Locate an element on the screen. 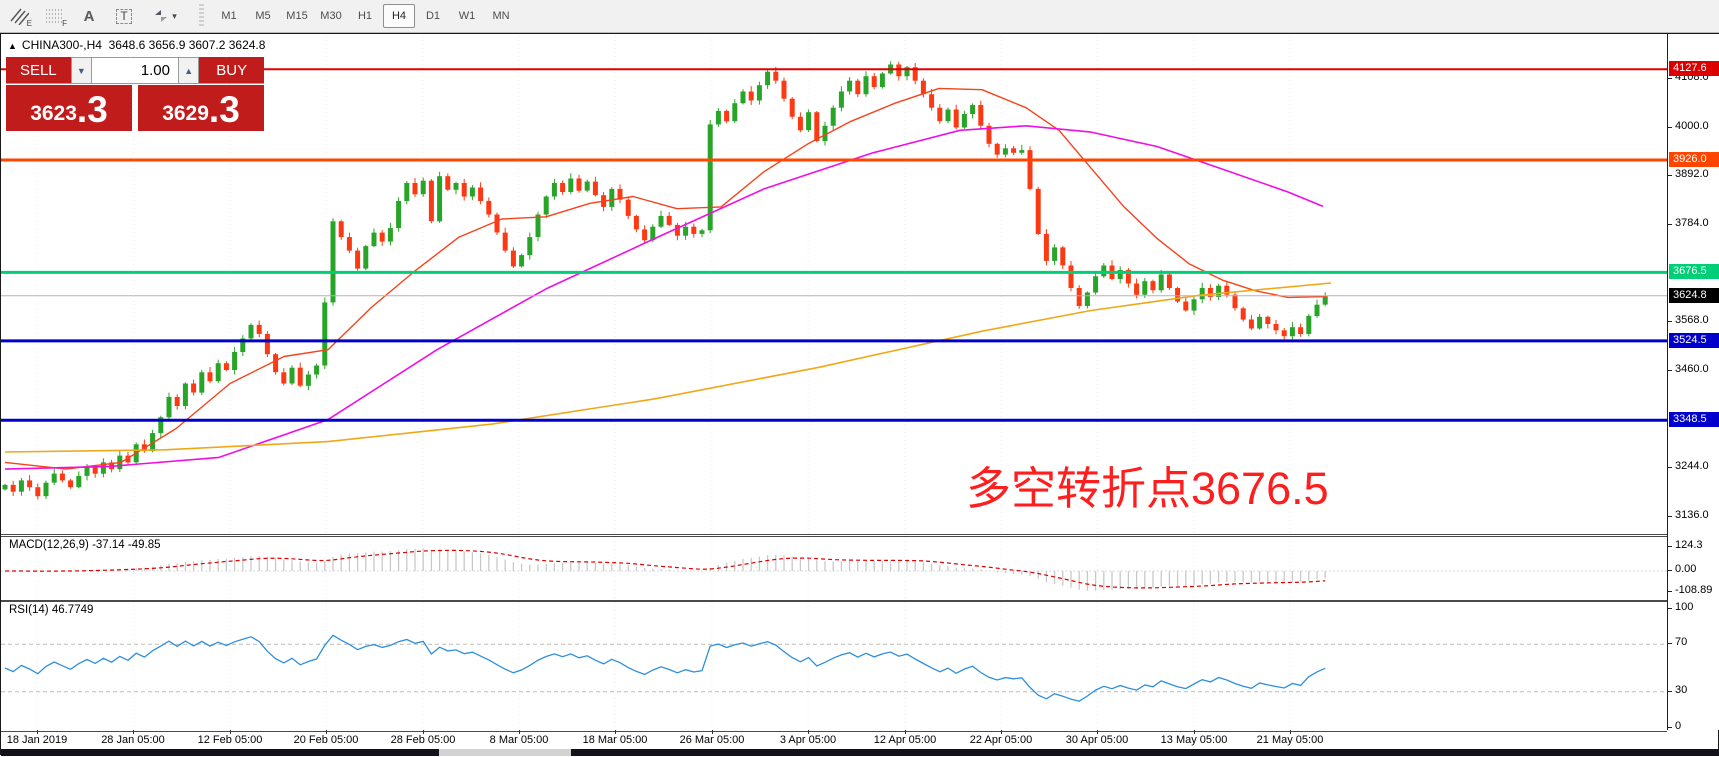 The width and height of the screenshot is (1719, 757). rsi-label: RSI(14) 46.7749 is located at coordinates (51, 610).